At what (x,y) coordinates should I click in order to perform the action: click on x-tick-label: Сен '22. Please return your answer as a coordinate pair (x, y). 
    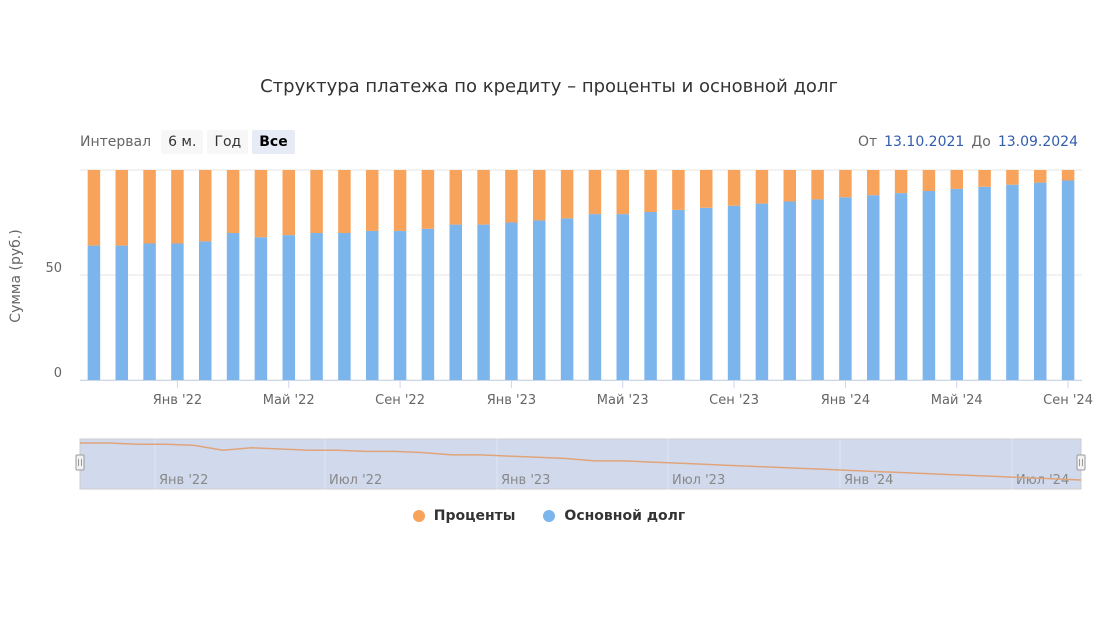
    Looking at the image, I should click on (400, 400).